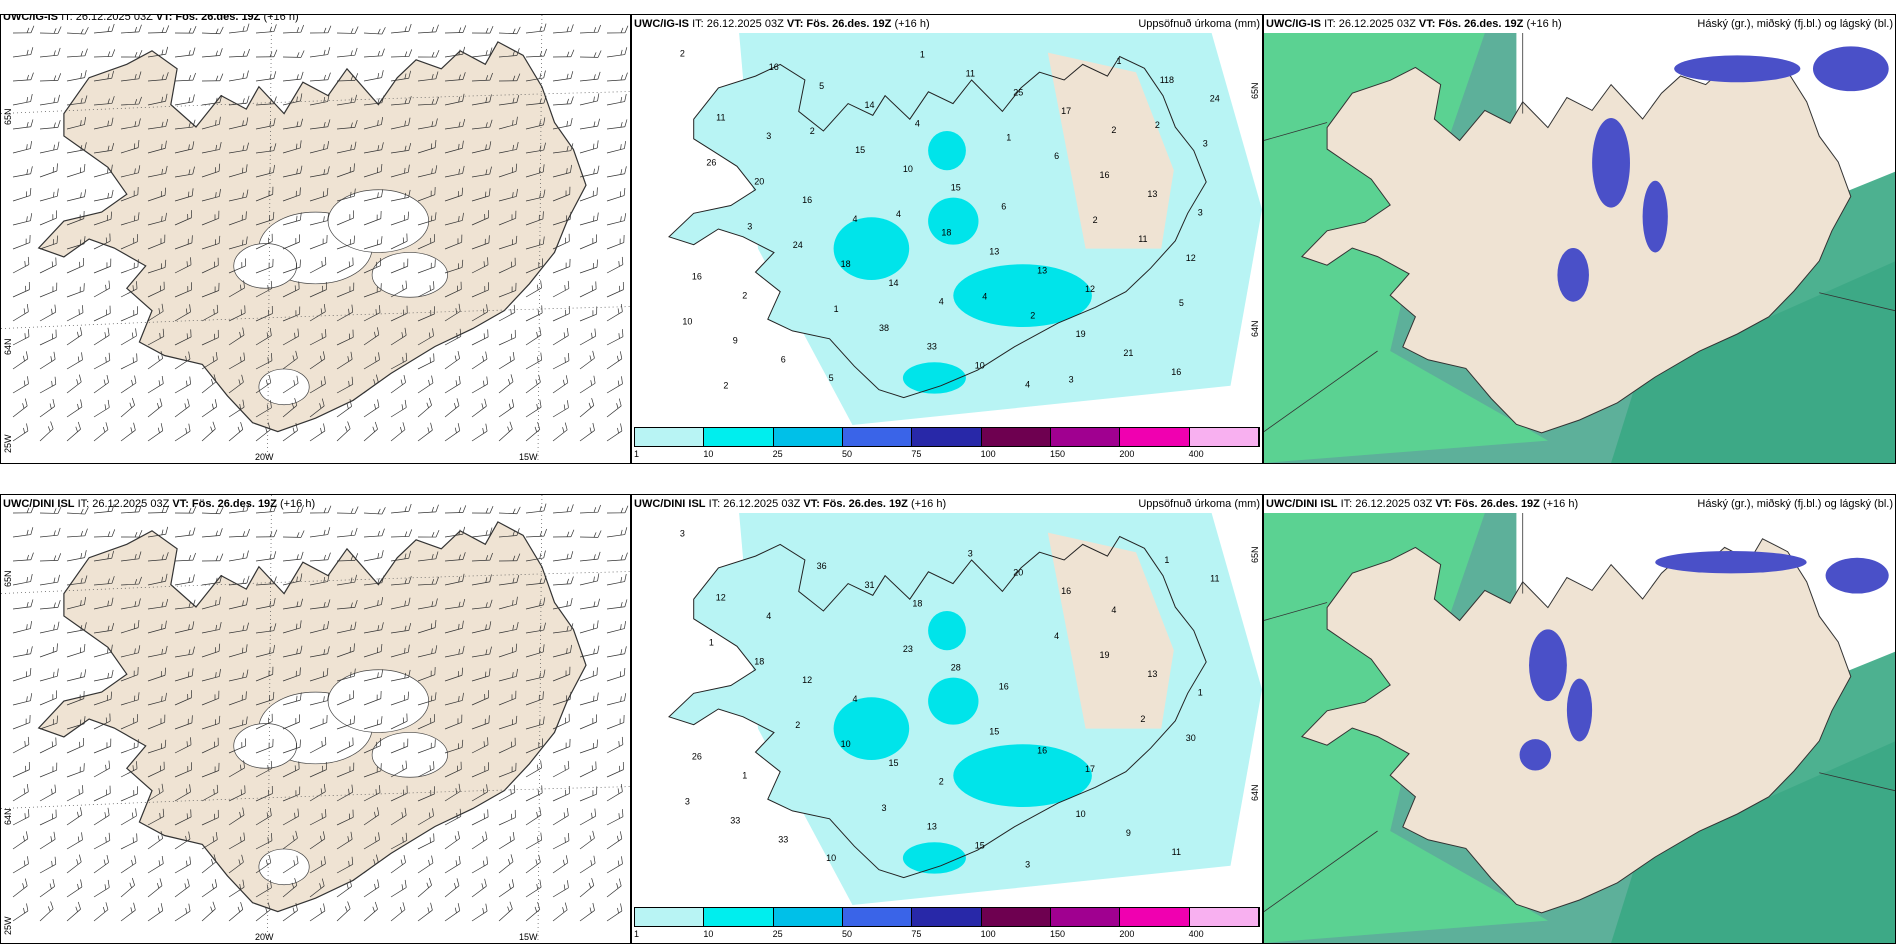  Describe the element at coordinates (1066, 111) in the screenshot. I see `precip-value: 17` at that location.